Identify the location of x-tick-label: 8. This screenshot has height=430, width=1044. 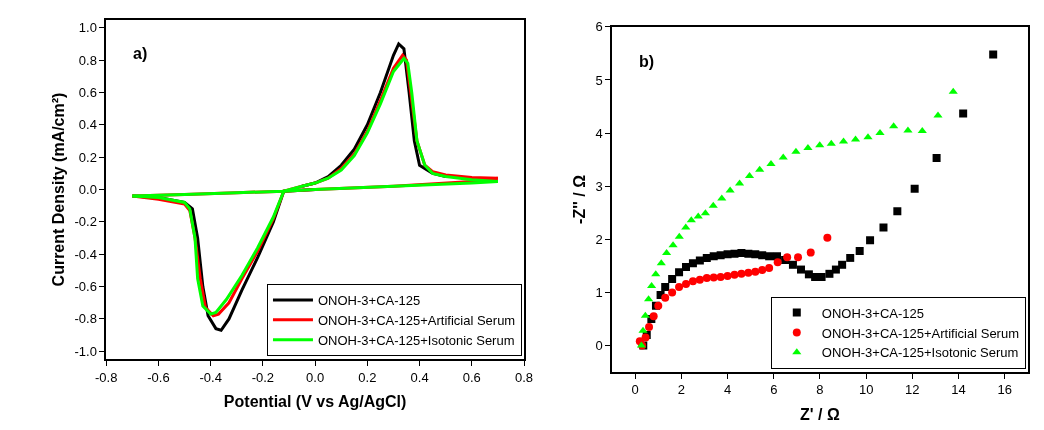
(820, 390).